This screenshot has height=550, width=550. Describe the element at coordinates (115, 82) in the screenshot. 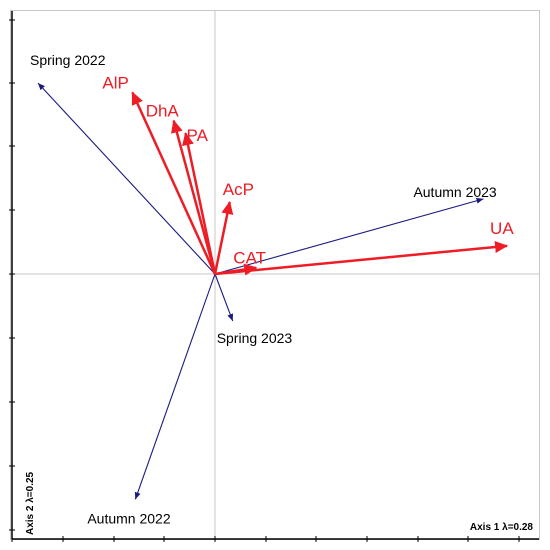

I see `vector-label-alp: AlP` at that location.